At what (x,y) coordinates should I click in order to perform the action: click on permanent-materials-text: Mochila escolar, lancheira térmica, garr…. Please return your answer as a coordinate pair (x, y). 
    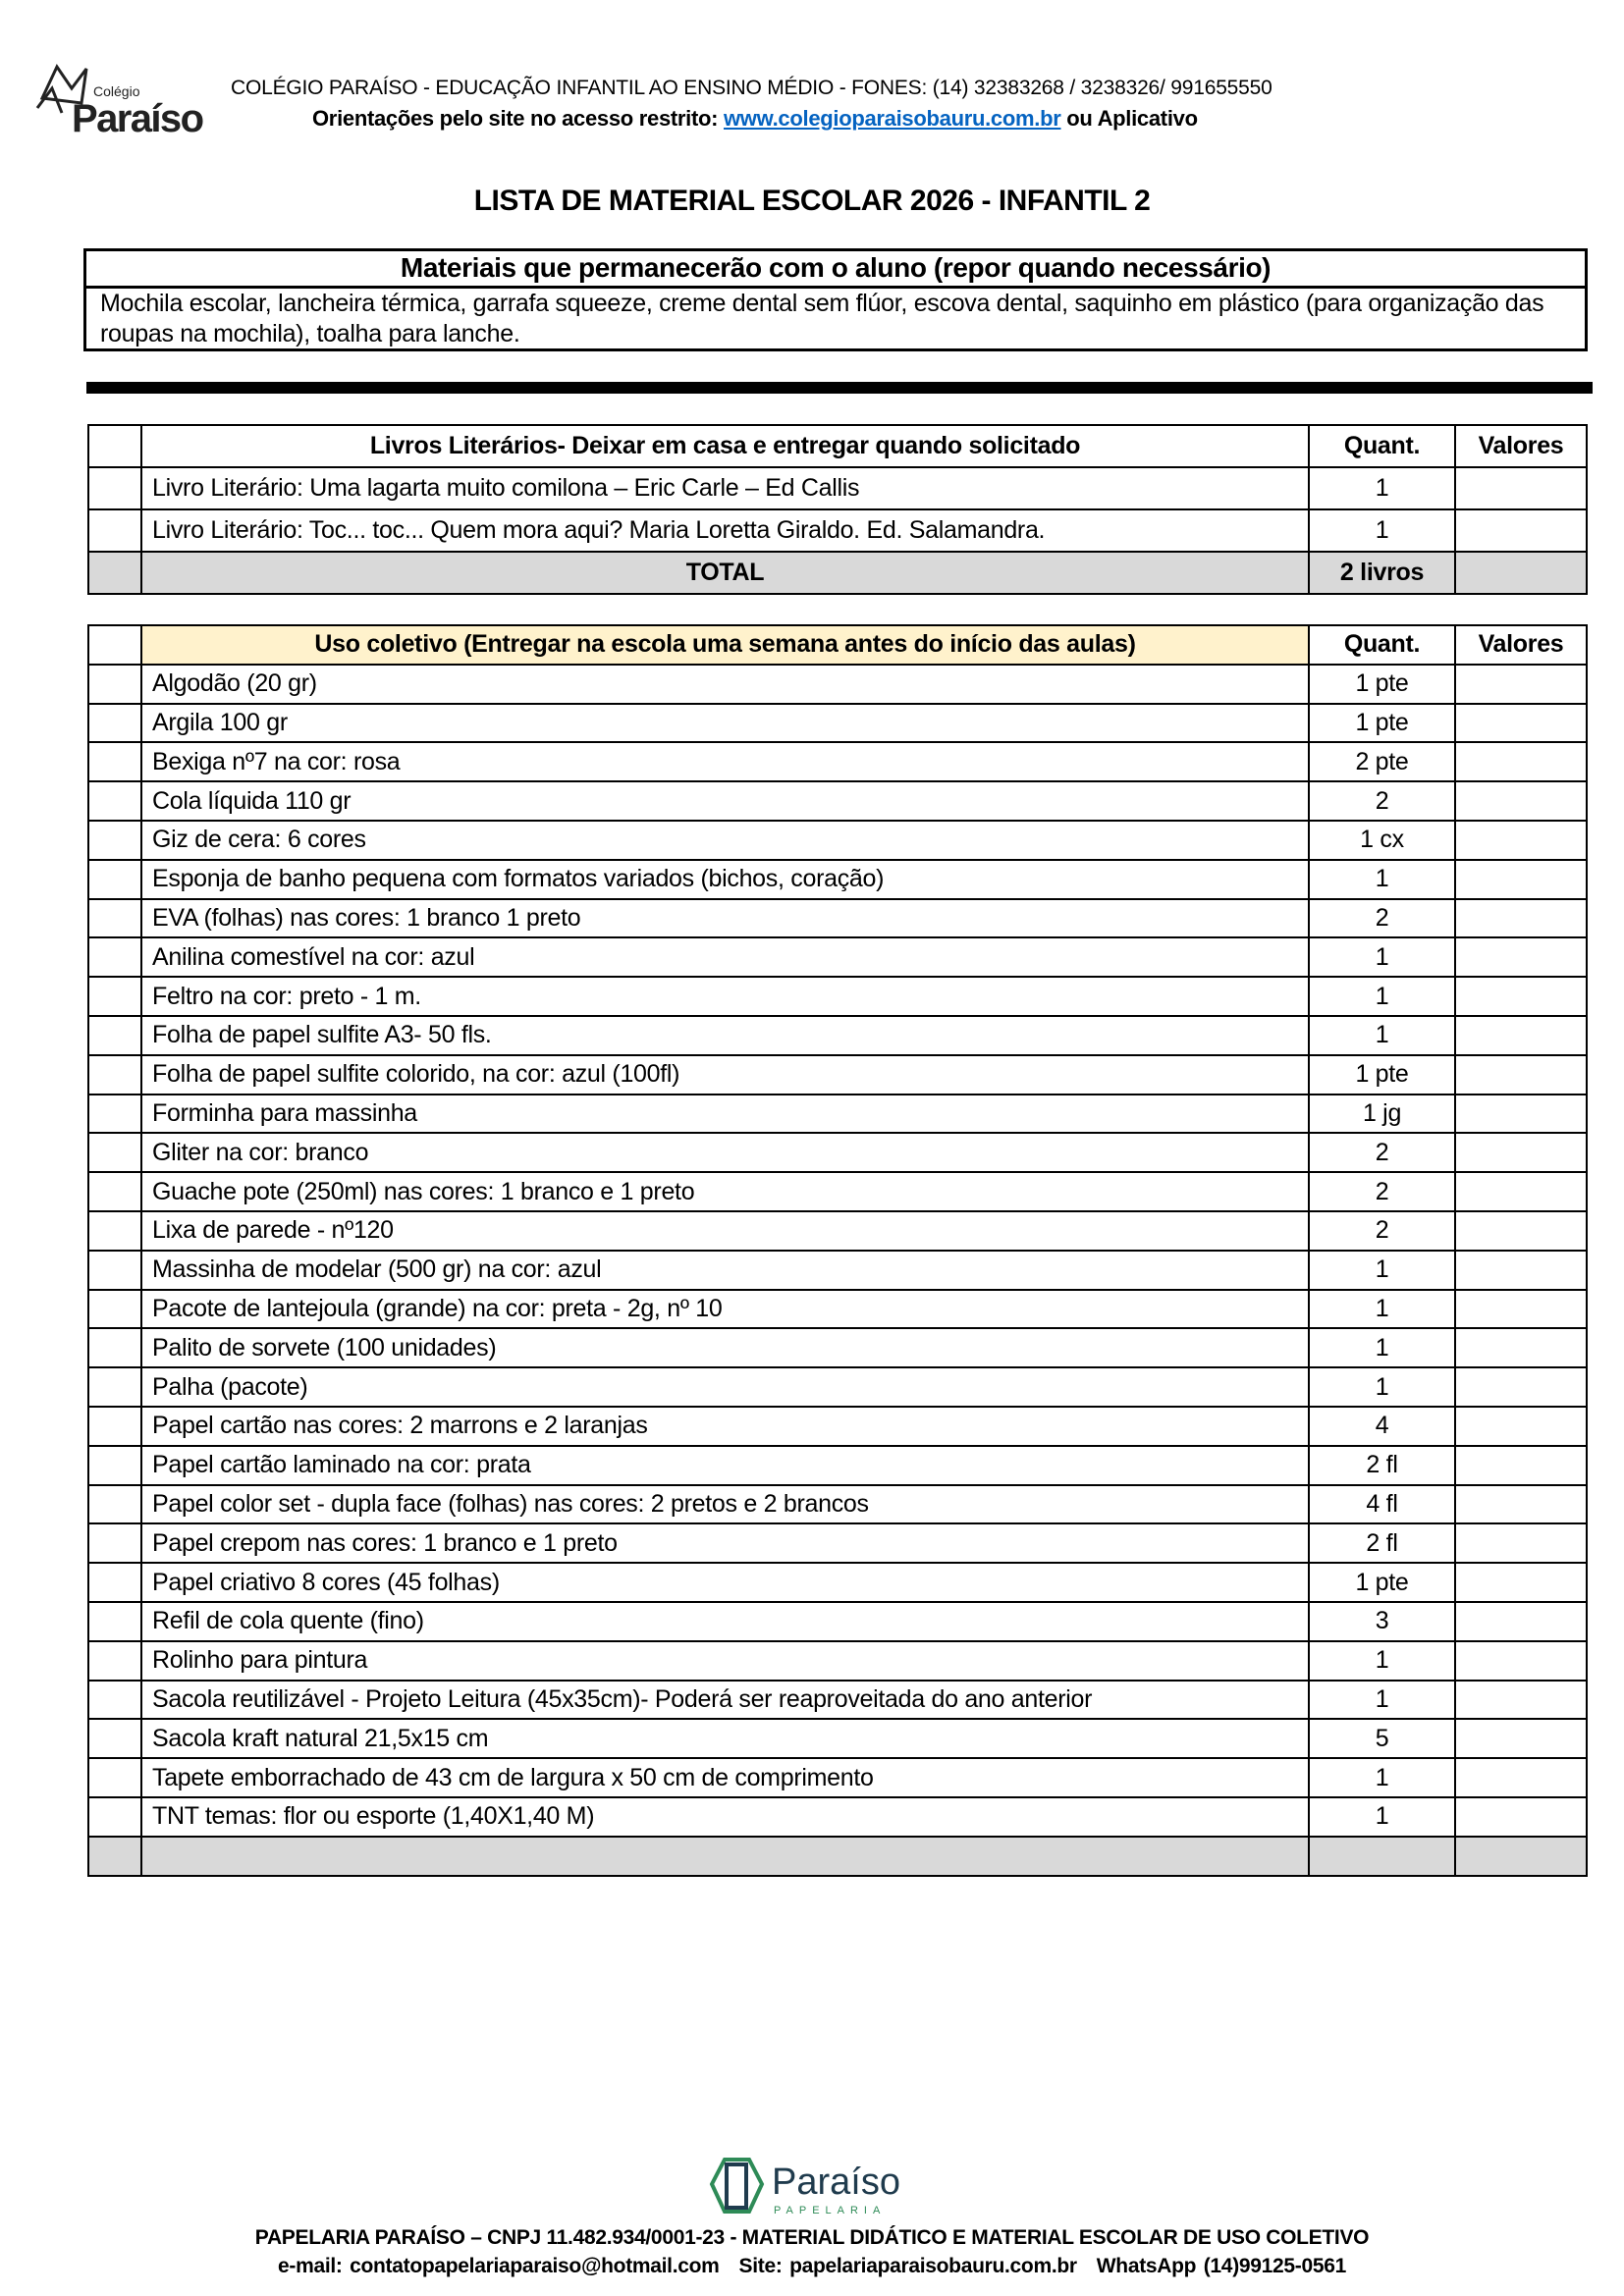
    Looking at the image, I should click on (822, 318).